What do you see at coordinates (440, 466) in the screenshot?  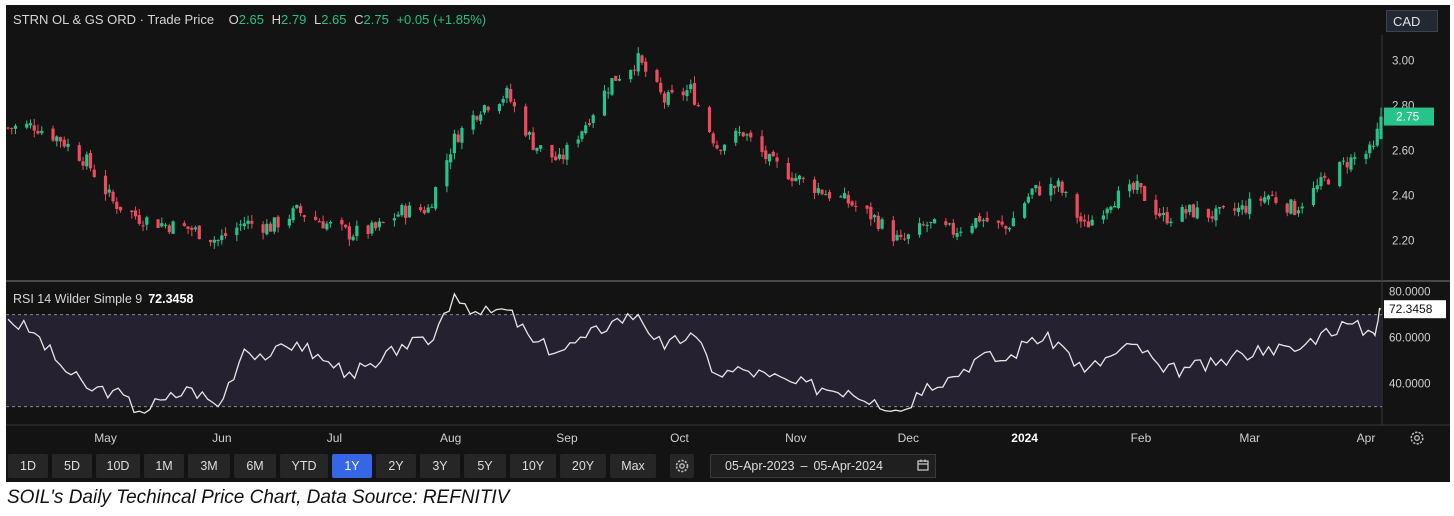 I see `timeframe-button-3y: 3Y` at bounding box center [440, 466].